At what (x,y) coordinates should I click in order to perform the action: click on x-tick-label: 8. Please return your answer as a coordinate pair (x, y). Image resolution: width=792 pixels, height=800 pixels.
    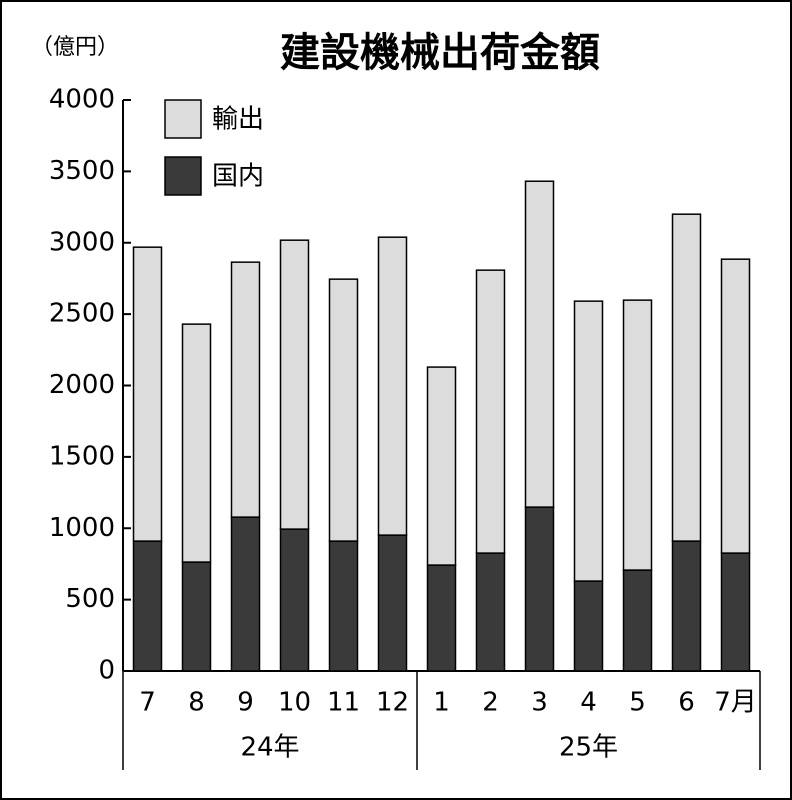
    Looking at the image, I should click on (196, 703).